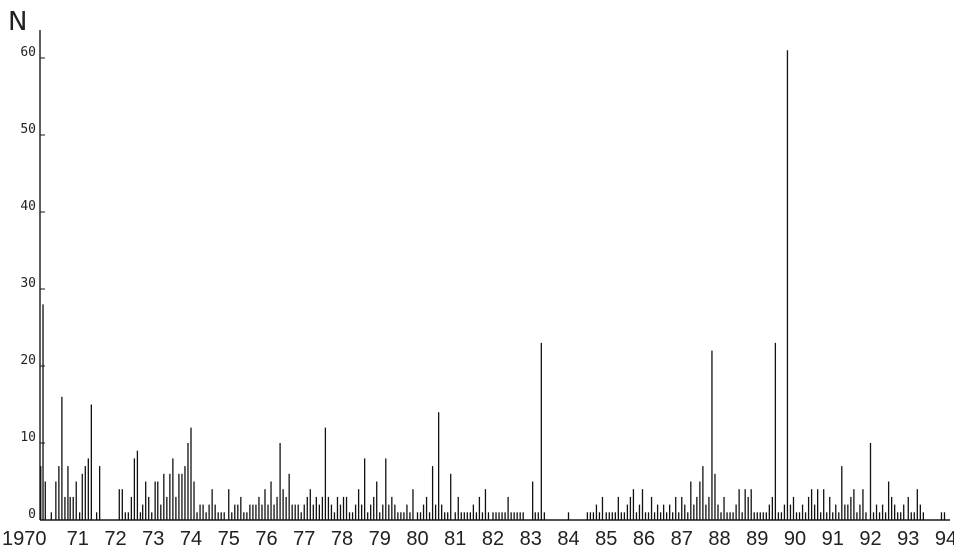 Image resolution: width=954 pixels, height=551 pixels. I want to click on x-tick-label: 78, so click(342, 539).